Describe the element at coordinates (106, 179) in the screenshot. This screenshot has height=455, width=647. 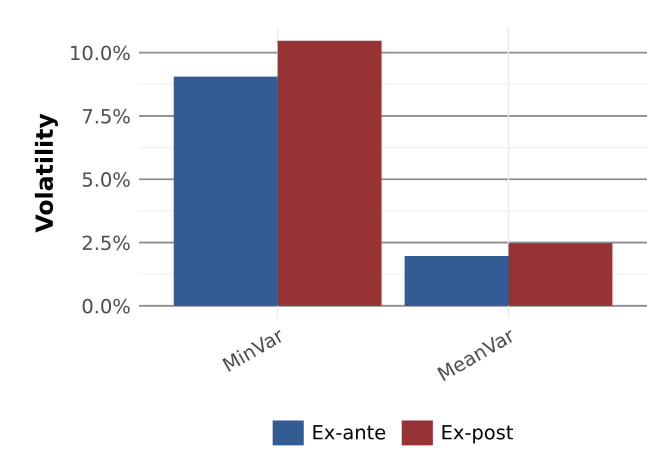
I see `y-tick-label: 5.0%` at that location.